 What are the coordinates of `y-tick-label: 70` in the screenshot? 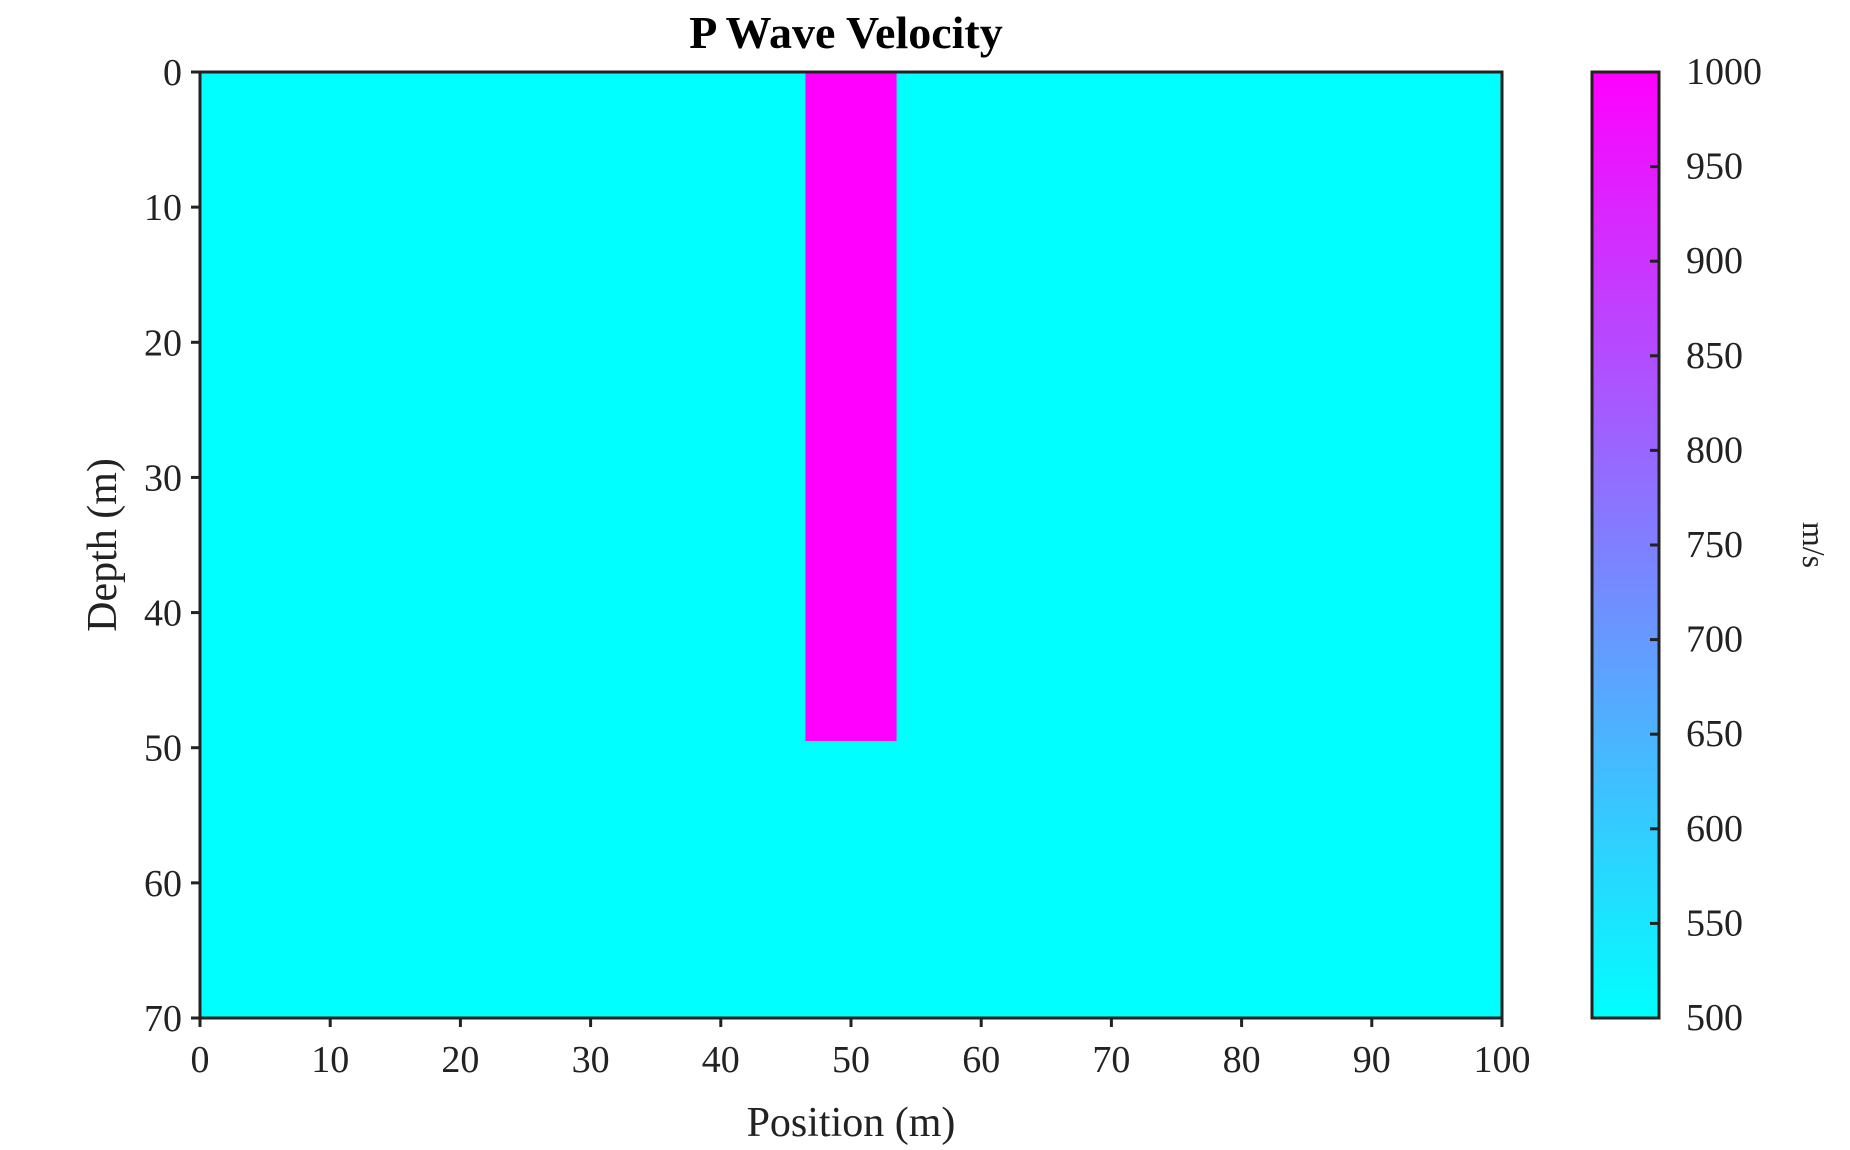 It's located at (163, 1019).